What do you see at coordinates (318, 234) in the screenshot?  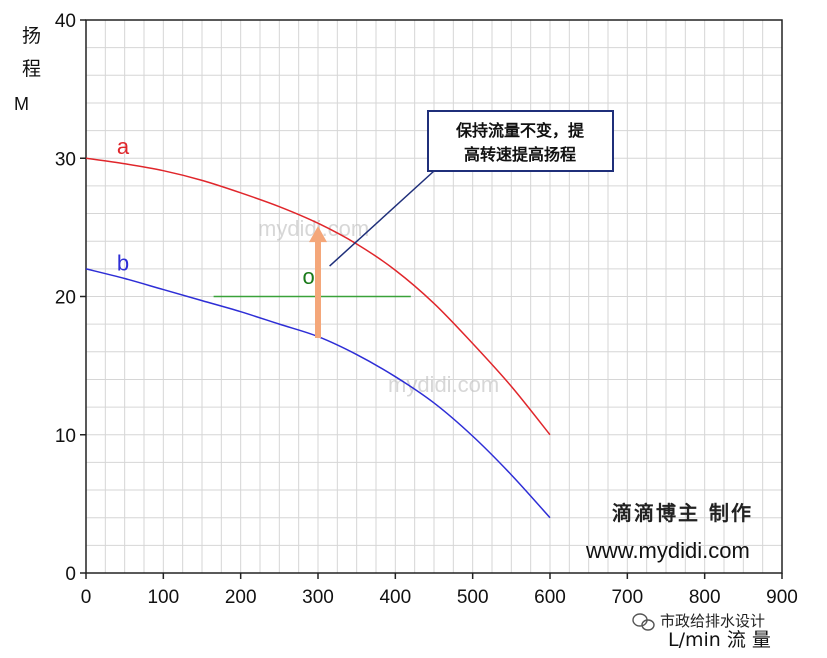 I see `speed-increase-arrow-head` at bounding box center [318, 234].